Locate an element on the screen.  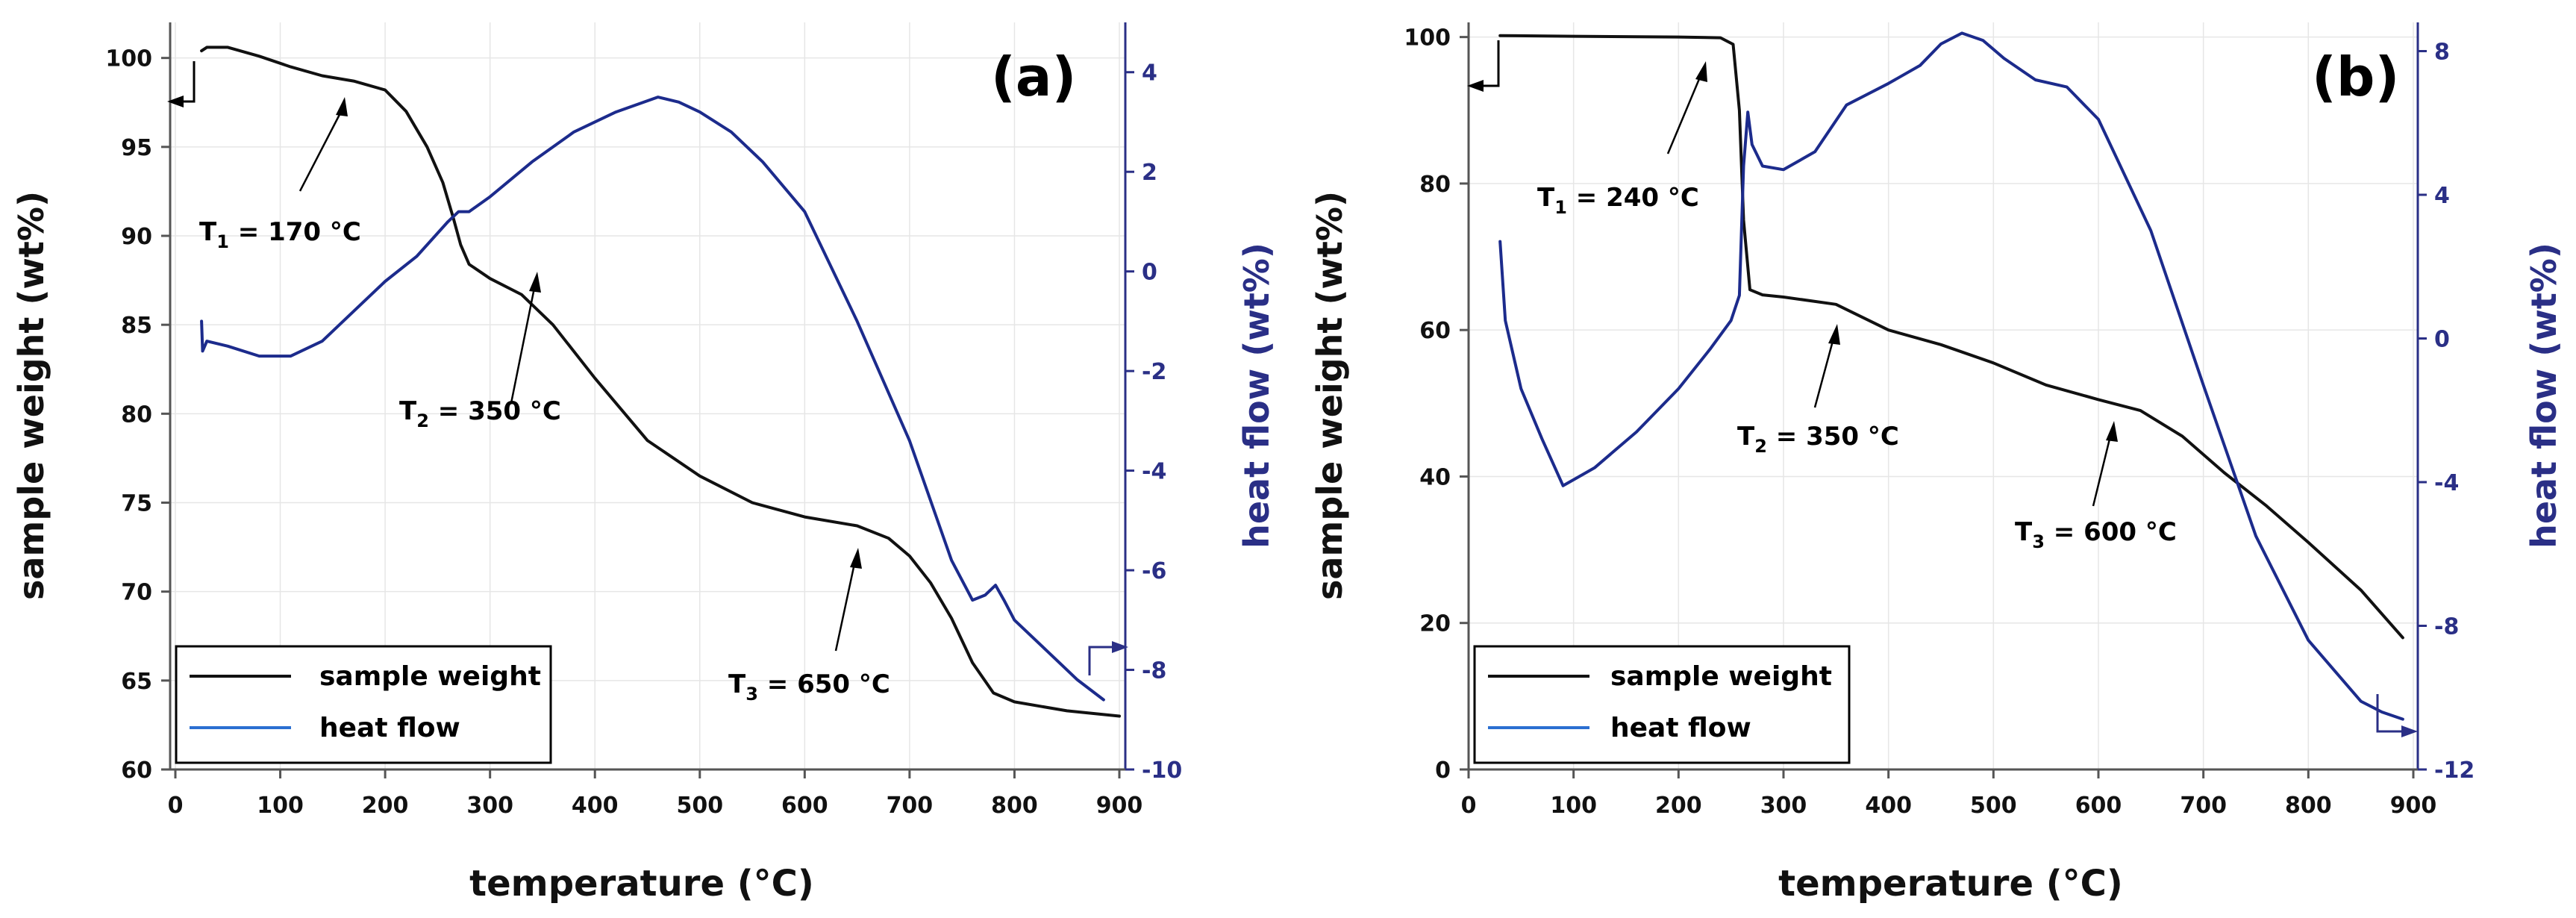
annotation-arrow-t1-b is located at coordinates (1685, 111).